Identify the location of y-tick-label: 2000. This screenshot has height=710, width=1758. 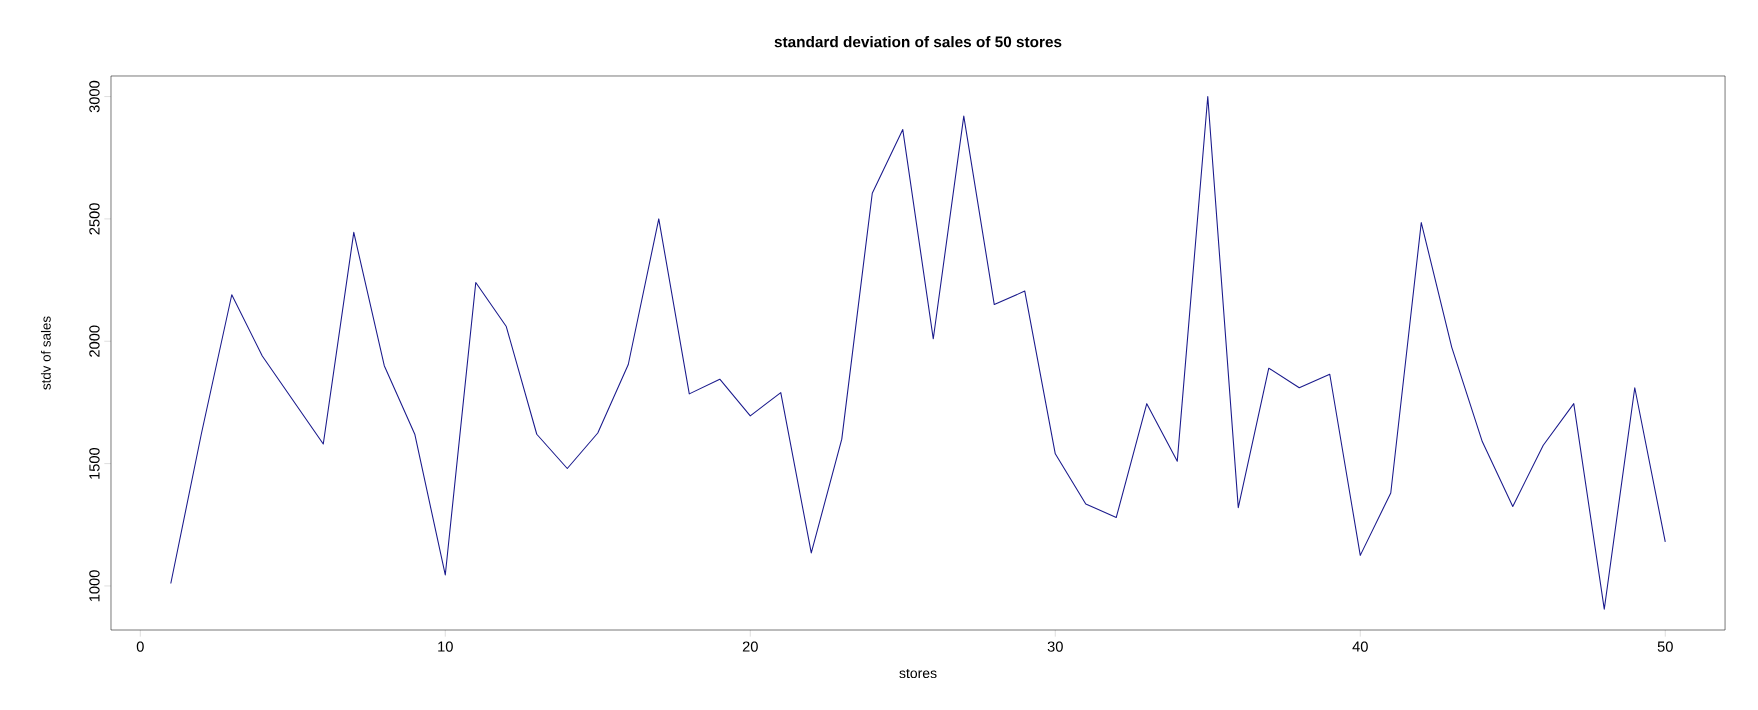
(94, 341).